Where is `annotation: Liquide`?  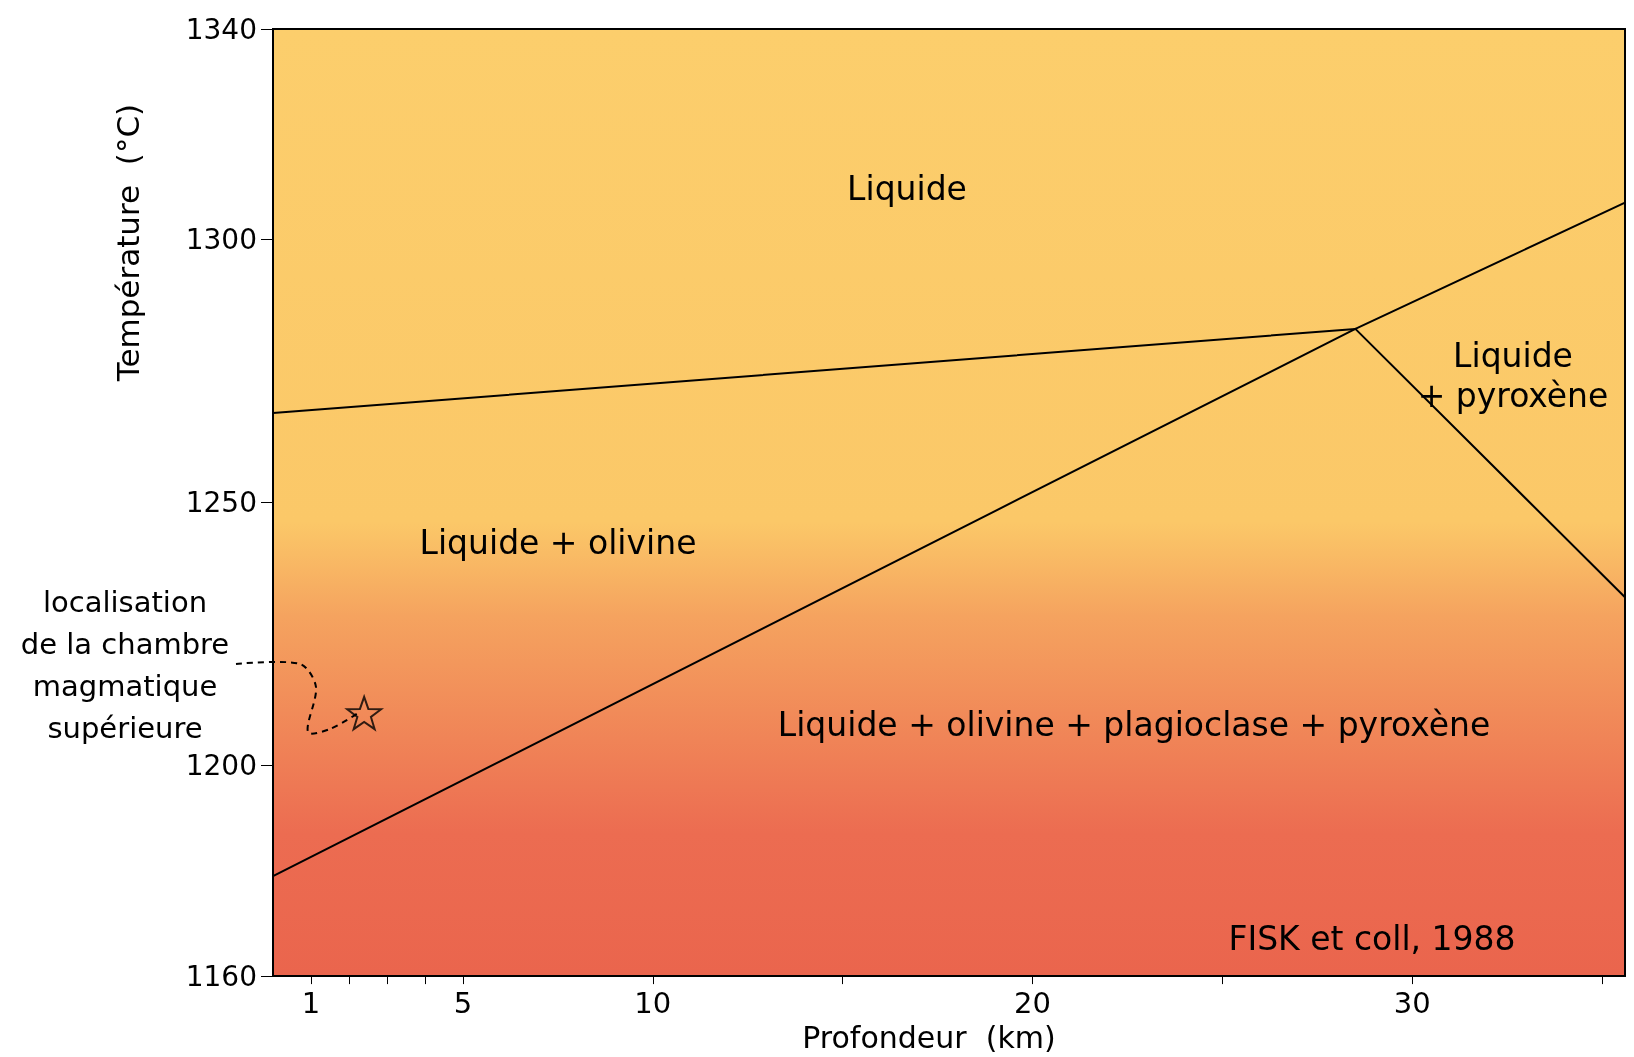
annotation: Liquide is located at coordinates (907, 188).